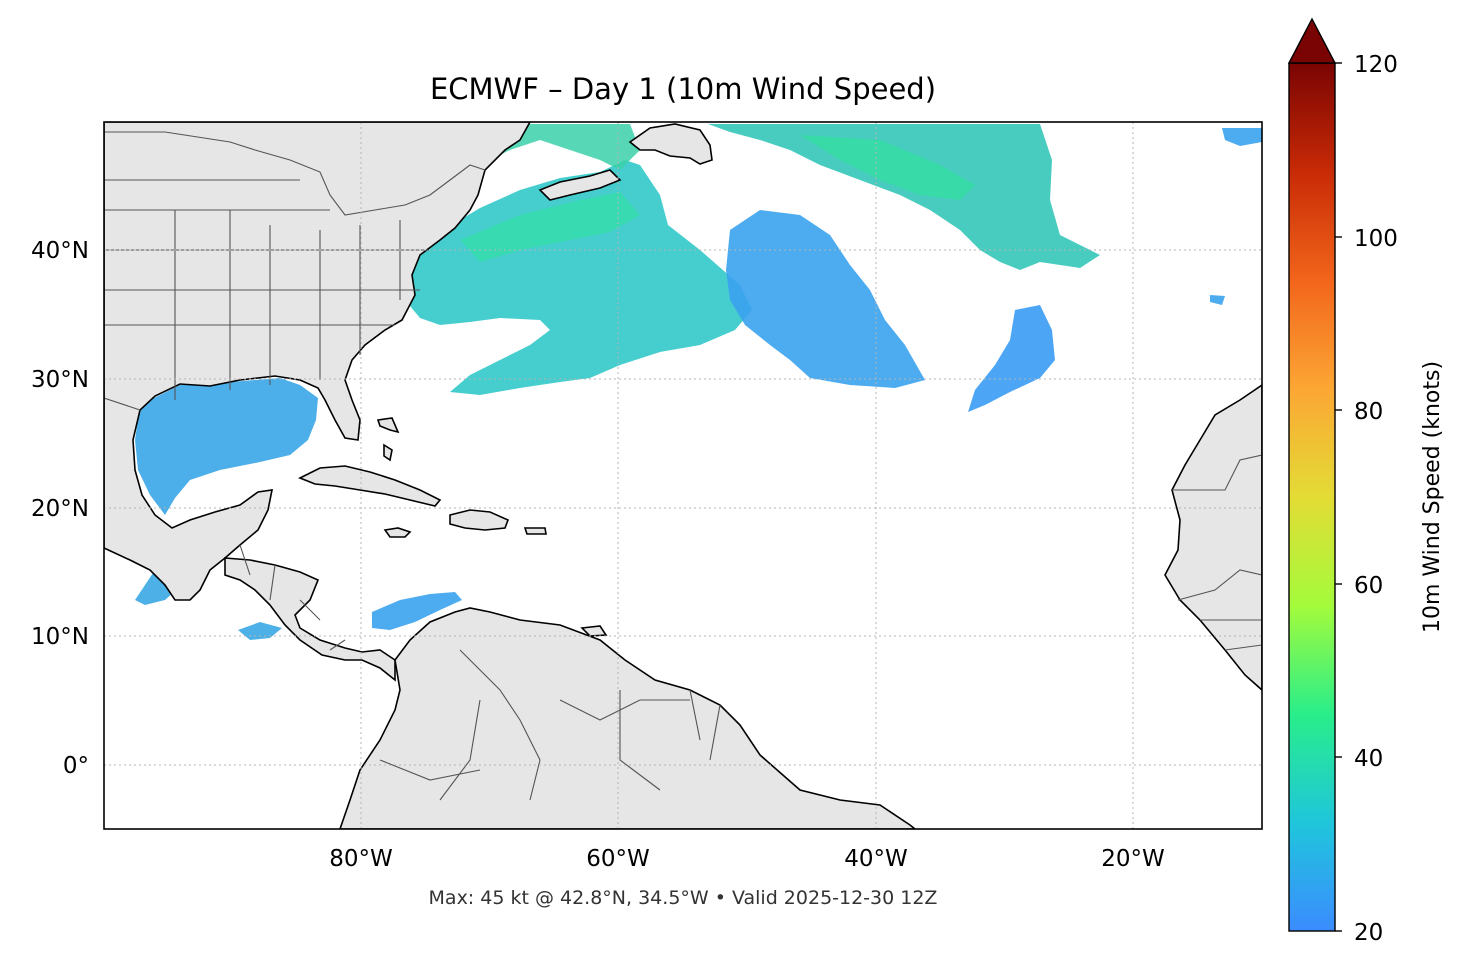 This screenshot has height=969, width=1466. What do you see at coordinates (618, 859) in the screenshot?
I see `lon-tick-label: 60°W` at bounding box center [618, 859].